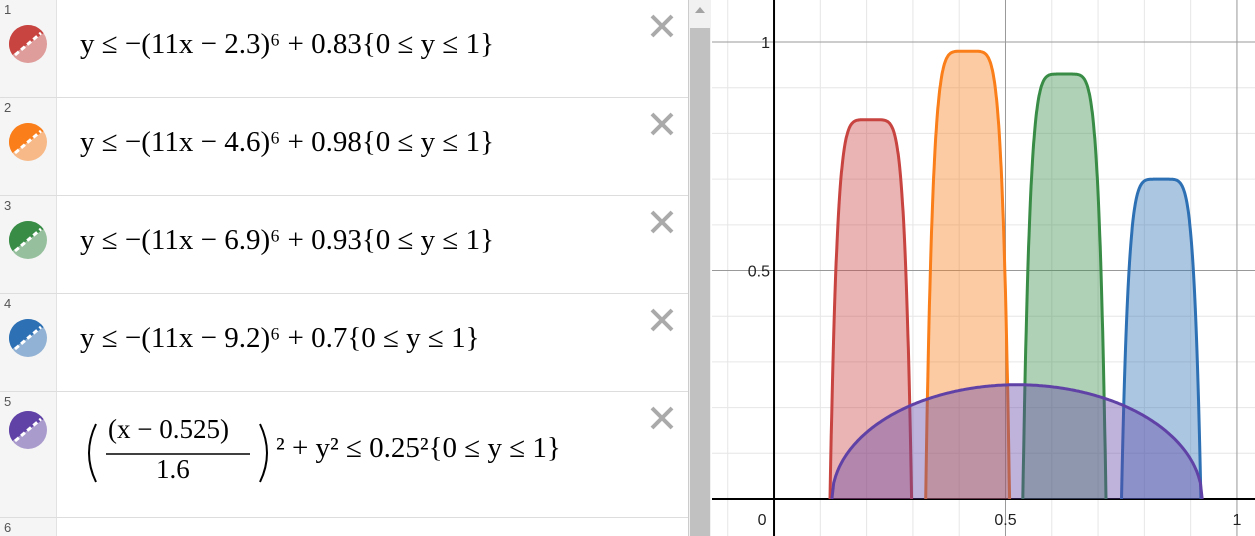 The height and width of the screenshot is (536, 1255). I want to click on expression-index: 6, so click(8, 527).